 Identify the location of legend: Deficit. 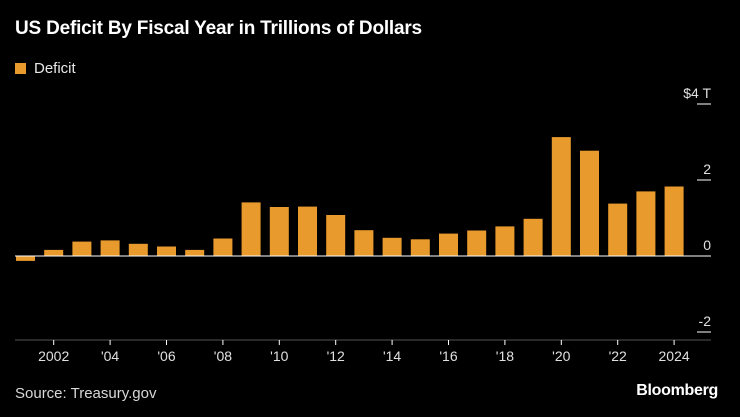
(45, 68).